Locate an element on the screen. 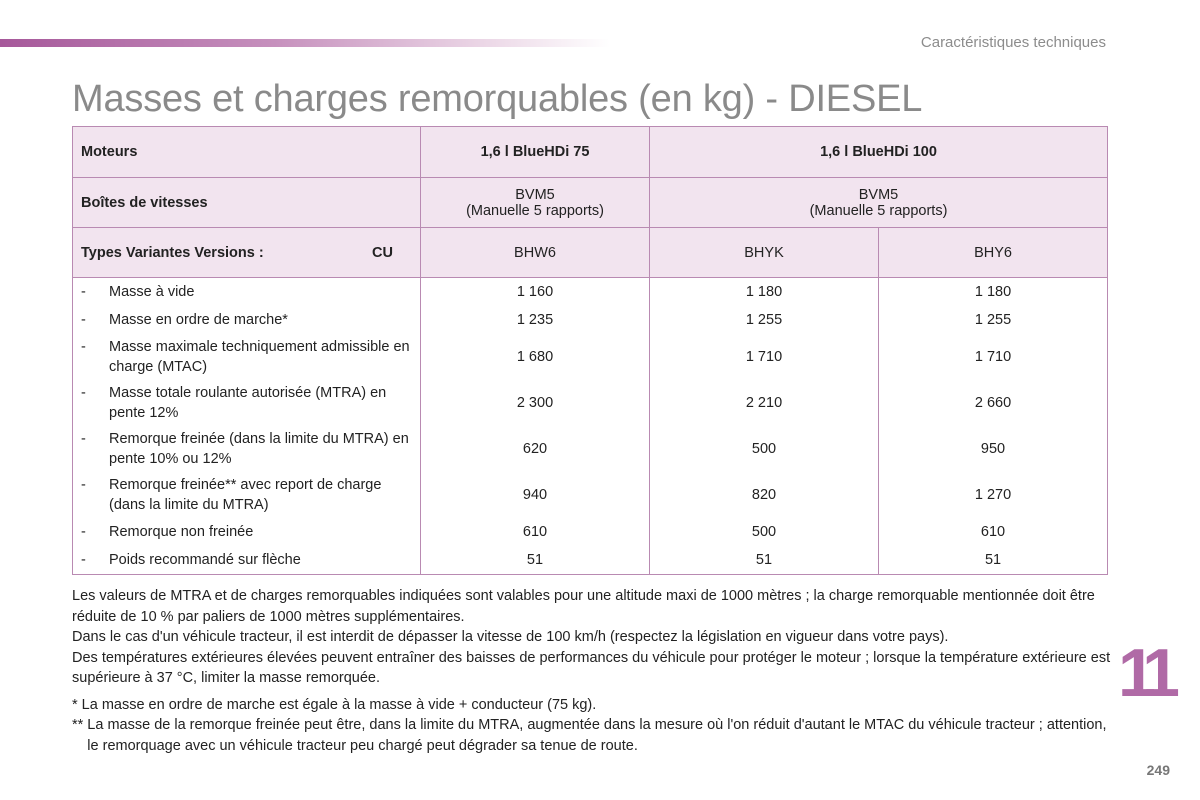 Image resolution: width=1200 pixels, height=800 pixels. value-cell: 1 680 is located at coordinates (535, 356).